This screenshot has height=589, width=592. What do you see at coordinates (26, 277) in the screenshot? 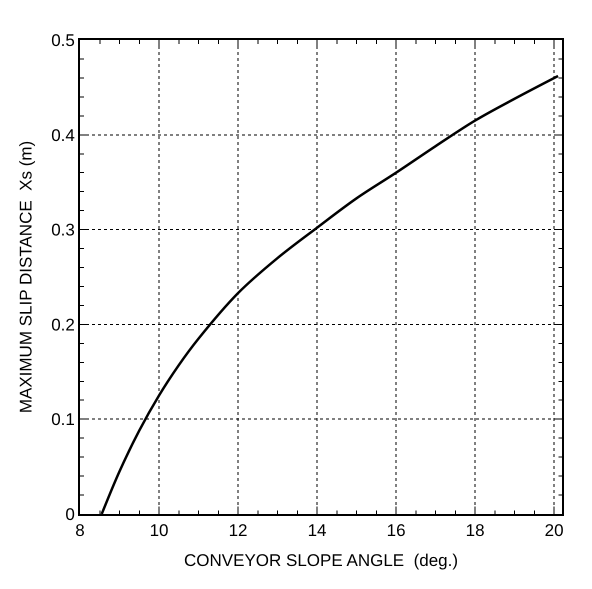
I see `y-axis-title: MAXIMUM SLIP DISTANCE Xs (m)` at bounding box center [26, 277].